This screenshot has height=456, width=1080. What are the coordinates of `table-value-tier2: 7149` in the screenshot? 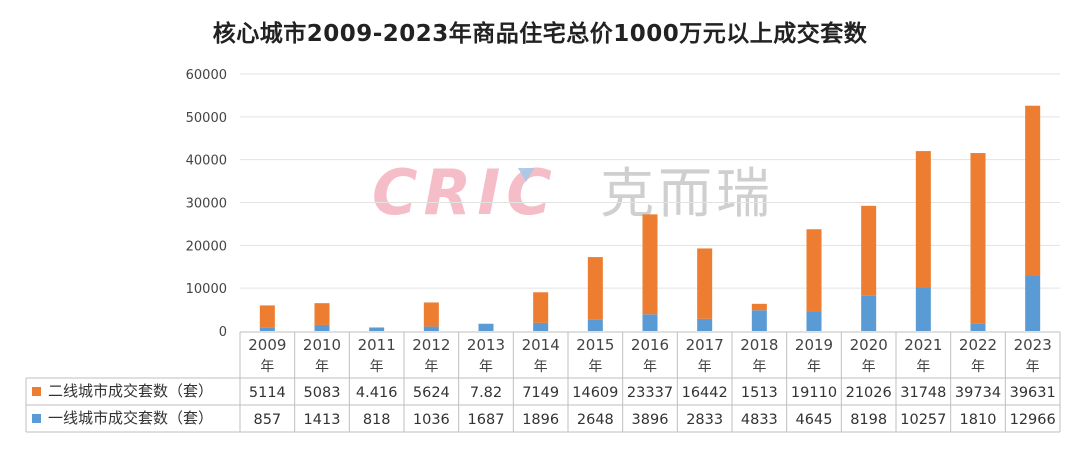 It's located at (540, 393).